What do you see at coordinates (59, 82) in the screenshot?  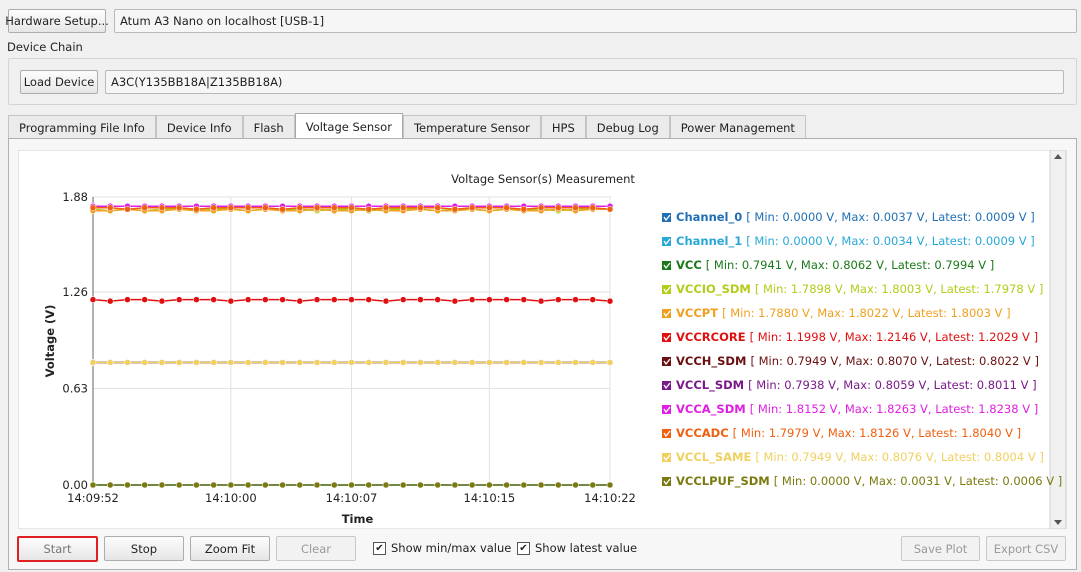 I see `load-device-button: Load Device` at bounding box center [59, 82].